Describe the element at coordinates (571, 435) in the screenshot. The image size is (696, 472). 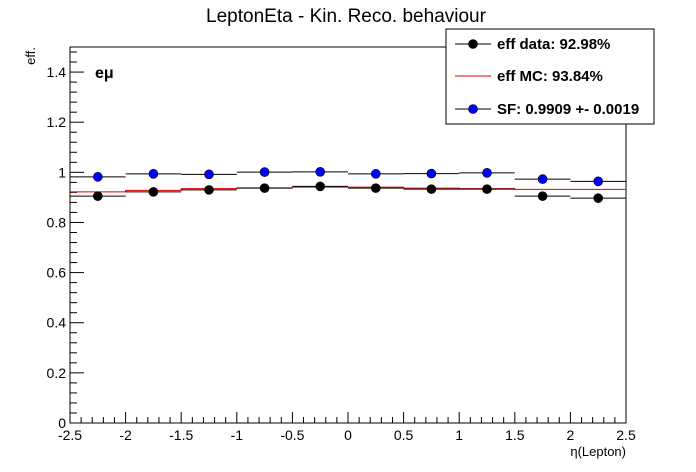
I see `x-tick-label: 2` at that location.